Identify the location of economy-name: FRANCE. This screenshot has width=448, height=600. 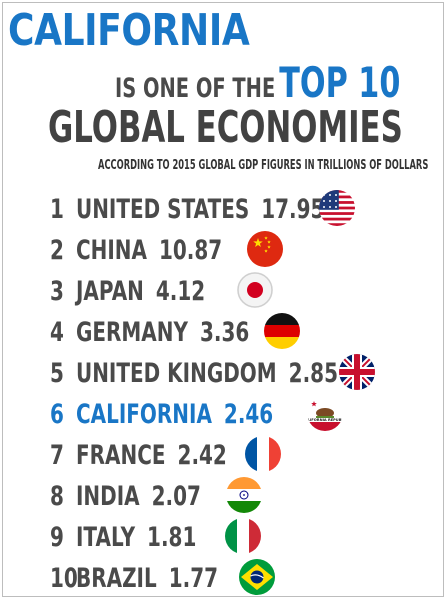
(121, 455).